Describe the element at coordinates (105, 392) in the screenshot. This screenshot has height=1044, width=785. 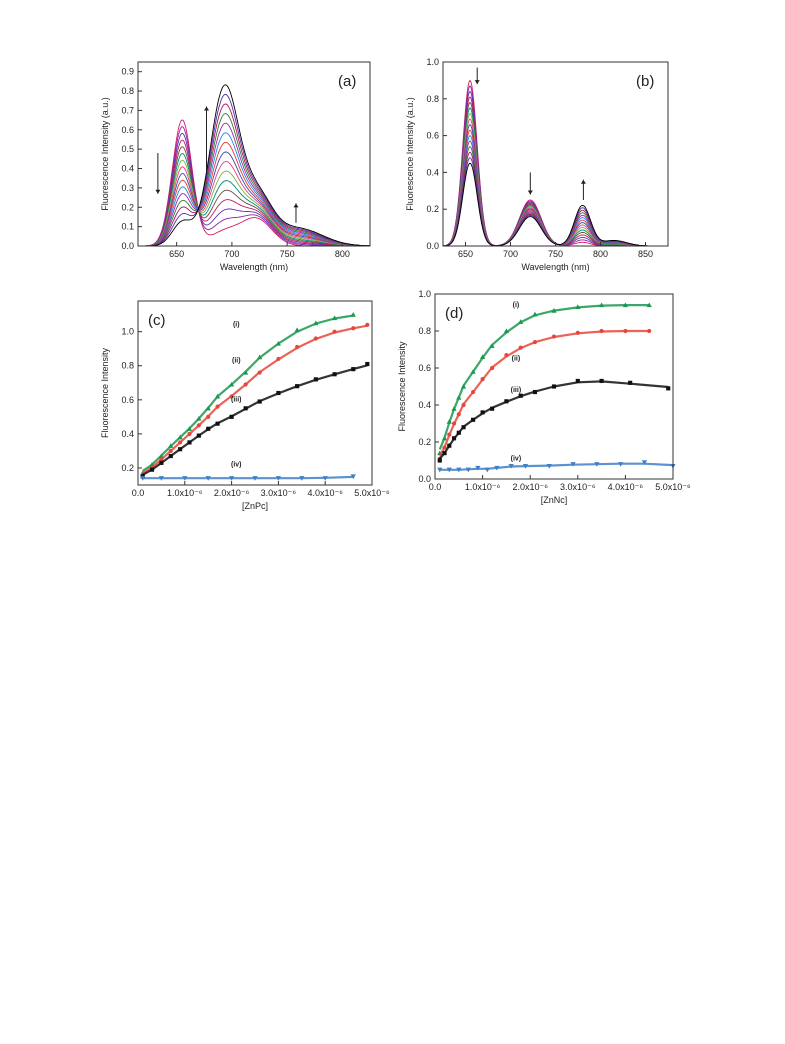
I see `y-axis-label: Fluorescence Intensity` at that location.